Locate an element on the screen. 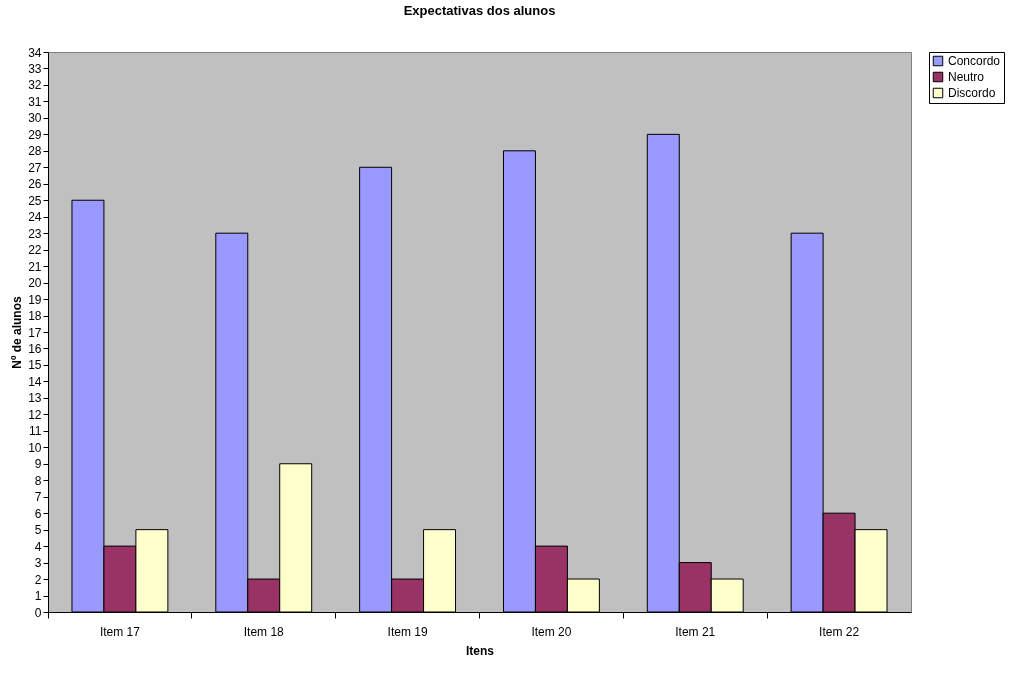 This screenshot has height=693, width=1022. y-tick-label: 12 is located at coordinates (35, 414).